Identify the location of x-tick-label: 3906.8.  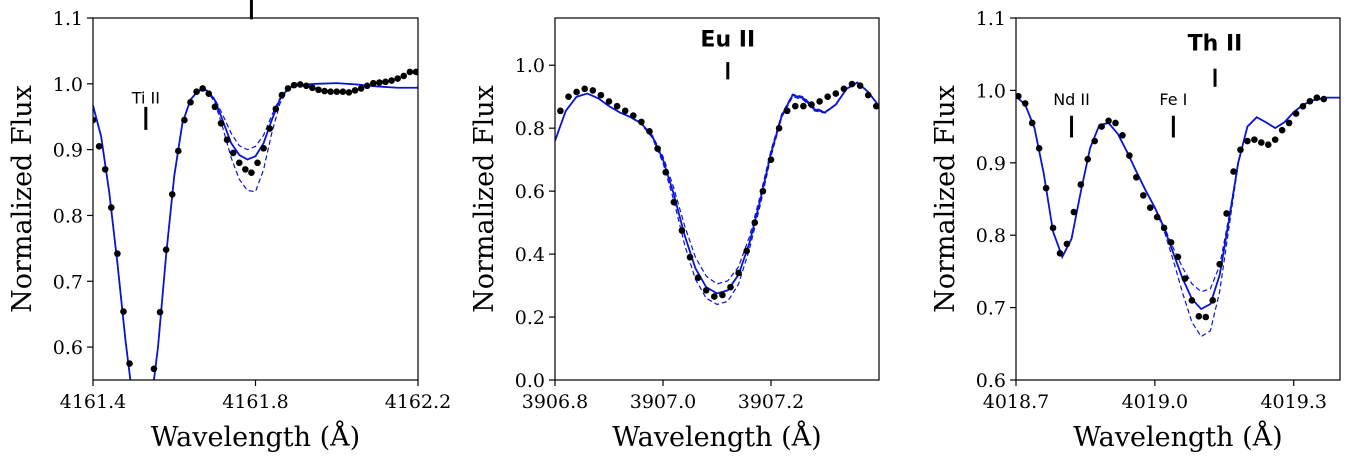
(555, 402).